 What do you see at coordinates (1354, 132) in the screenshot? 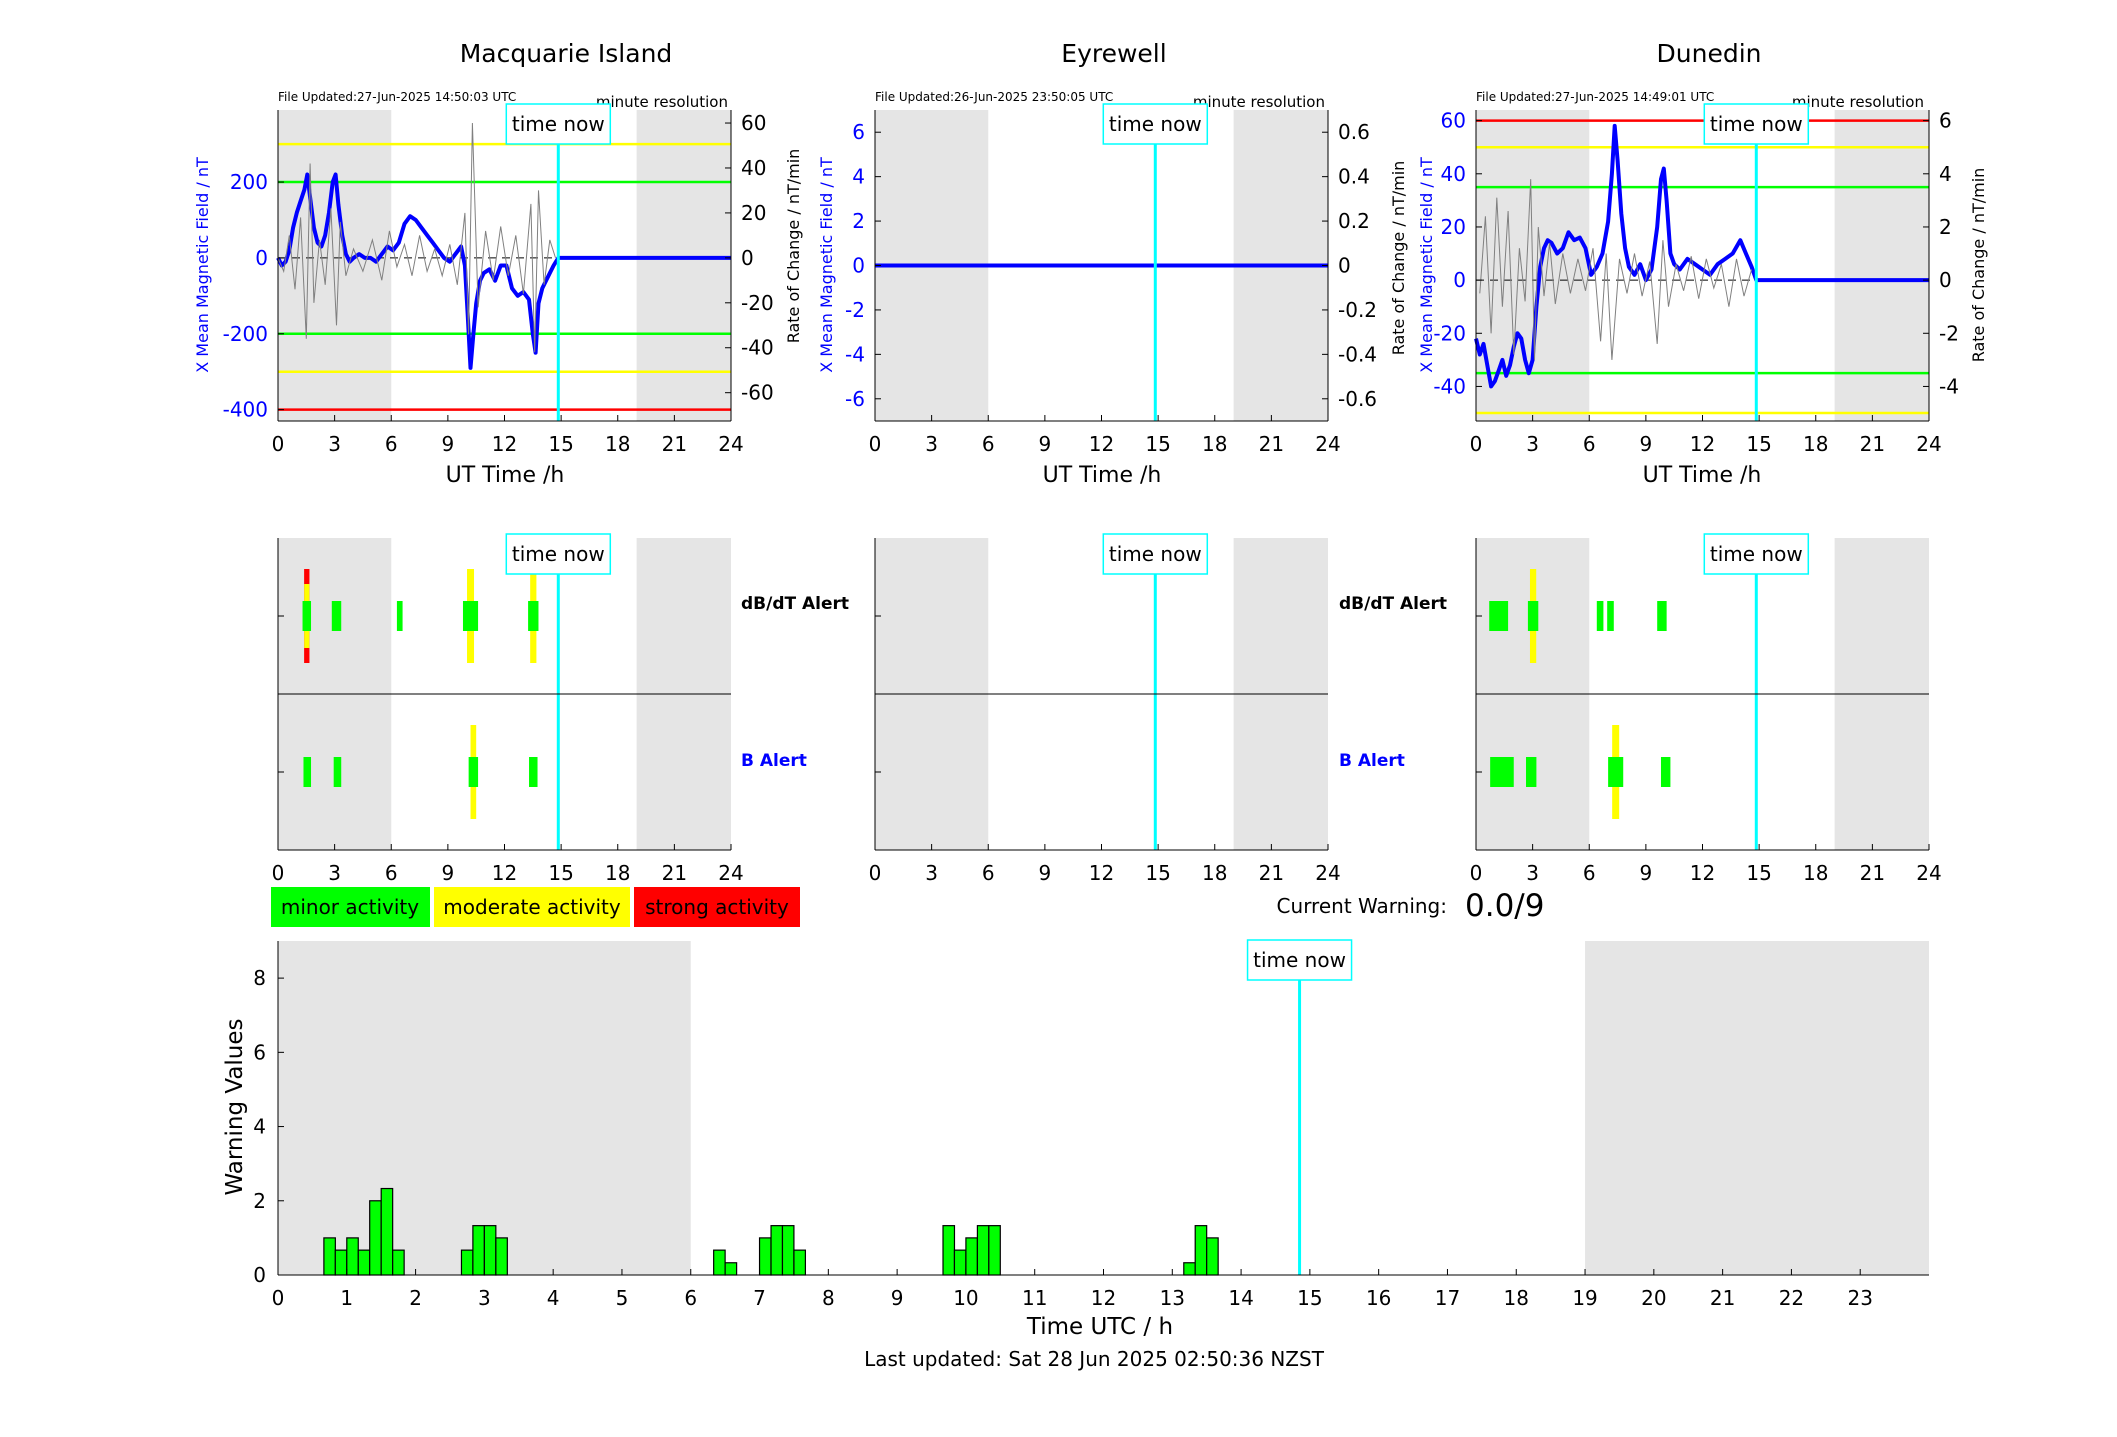
I see `y-tick-label-right: 0.6` at bounding box center [1354, 132].